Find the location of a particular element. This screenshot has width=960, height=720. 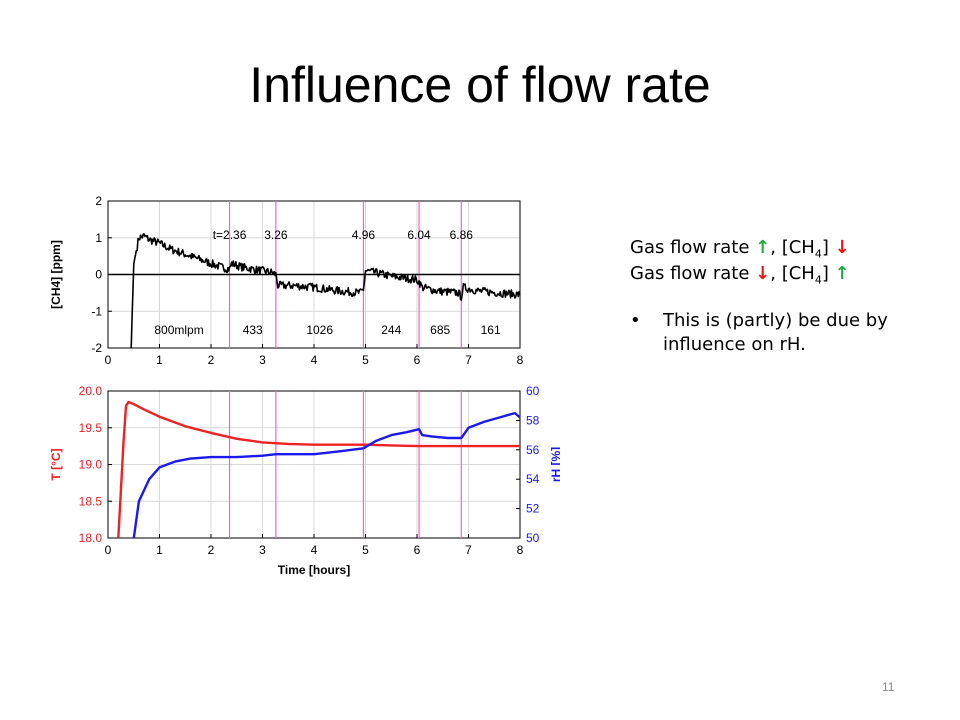

note-2-mid: , [CH is located at coordinates (792, 274).